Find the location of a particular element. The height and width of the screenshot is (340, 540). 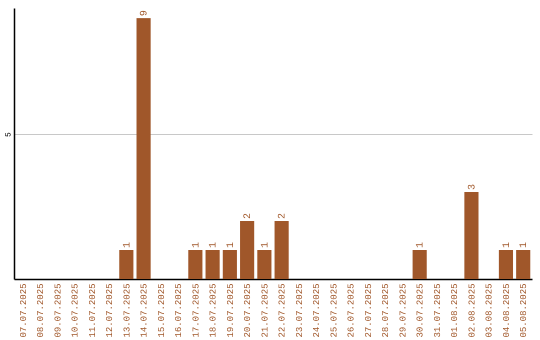

x-tick-label: 26.07.2025 is located at coordinates (351, 311).